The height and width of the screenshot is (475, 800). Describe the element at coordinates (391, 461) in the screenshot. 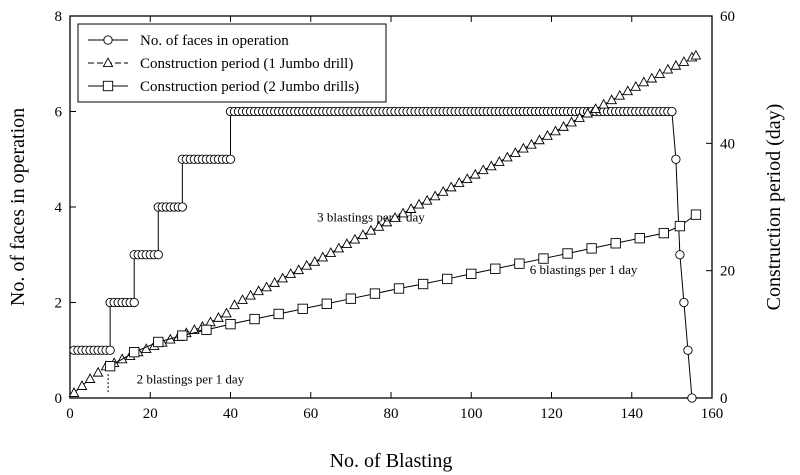

I see `x-axis-title: No. of Blasting` at that location.